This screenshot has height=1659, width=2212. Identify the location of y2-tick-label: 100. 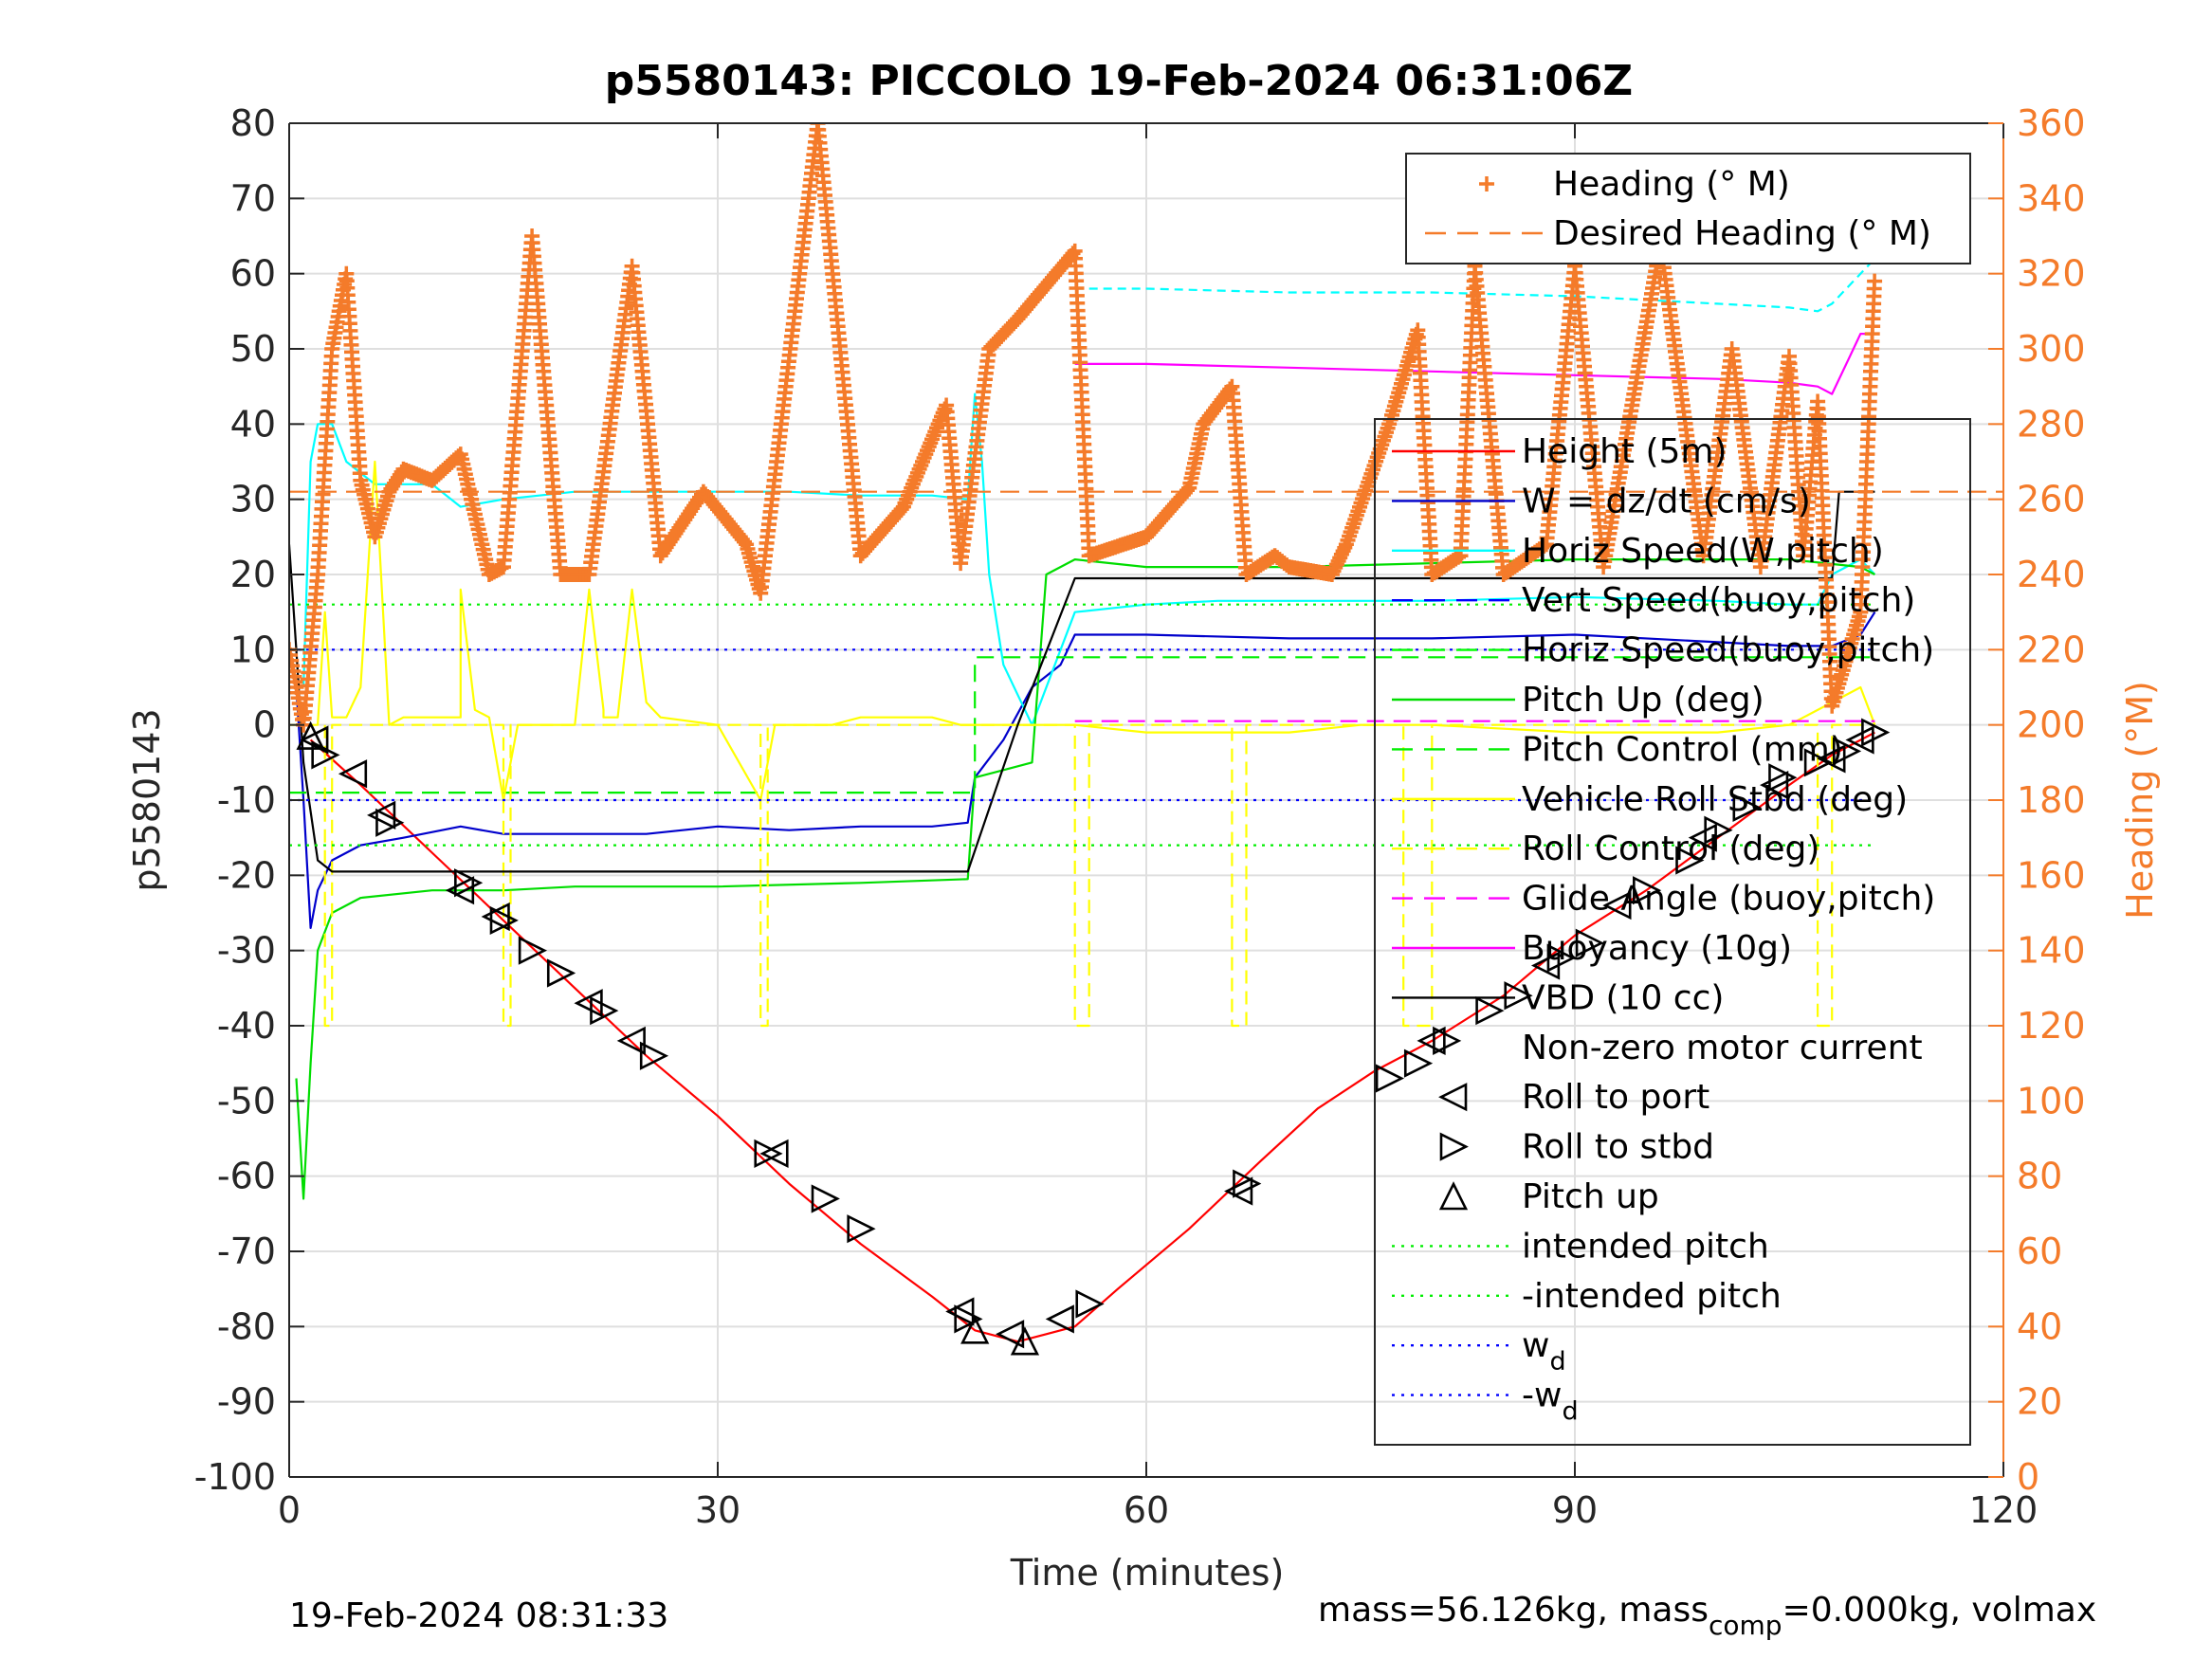
(2051, 1100).